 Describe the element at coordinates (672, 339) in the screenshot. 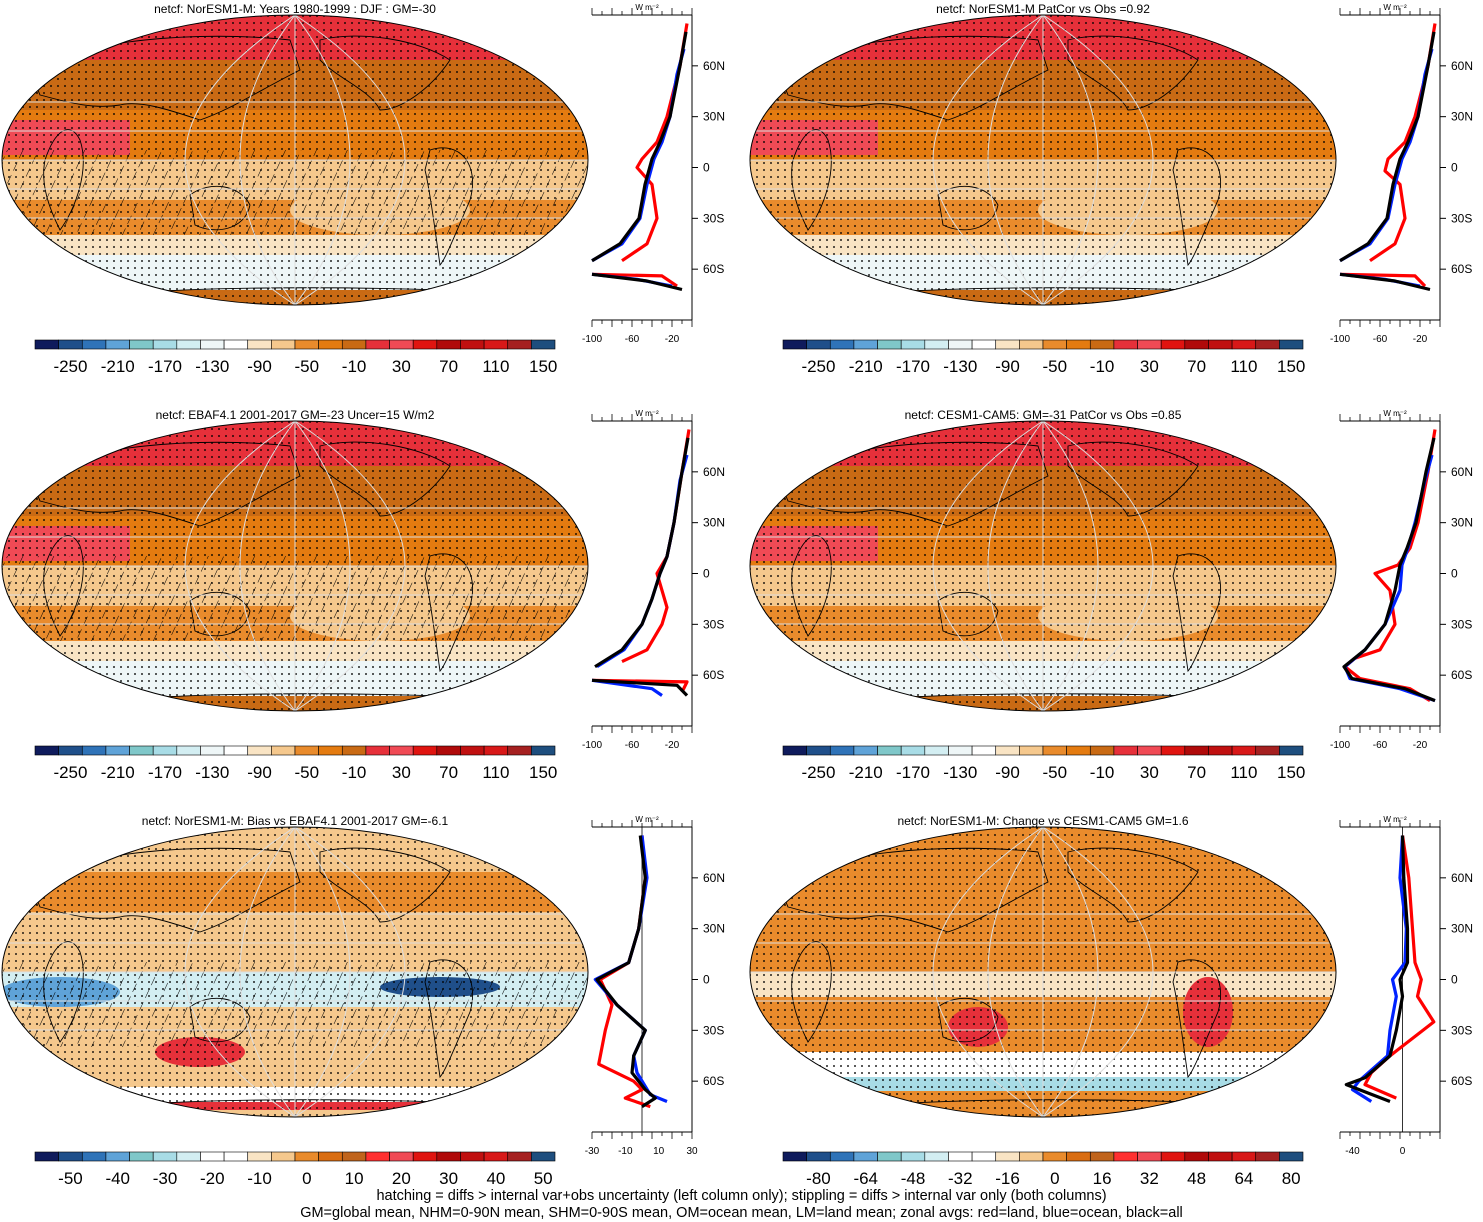

I see `zonal-x-tick-label: -20` at that location.